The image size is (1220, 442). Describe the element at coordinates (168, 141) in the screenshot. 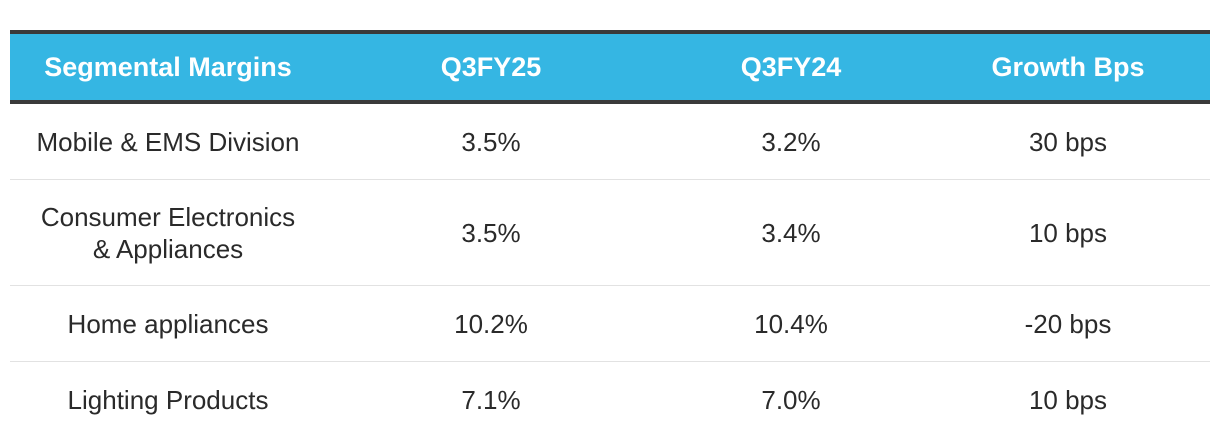

I see `segment-name-cell: Mobile & EMS Division` at that location.